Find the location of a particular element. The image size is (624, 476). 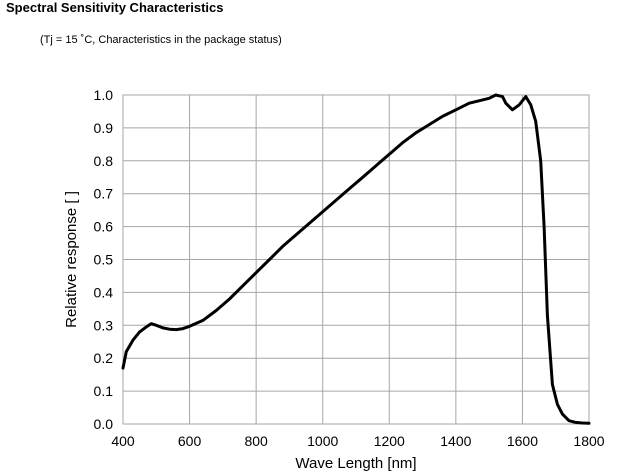

y-tick-label: 0.3 is located at coordinates (104, 325).